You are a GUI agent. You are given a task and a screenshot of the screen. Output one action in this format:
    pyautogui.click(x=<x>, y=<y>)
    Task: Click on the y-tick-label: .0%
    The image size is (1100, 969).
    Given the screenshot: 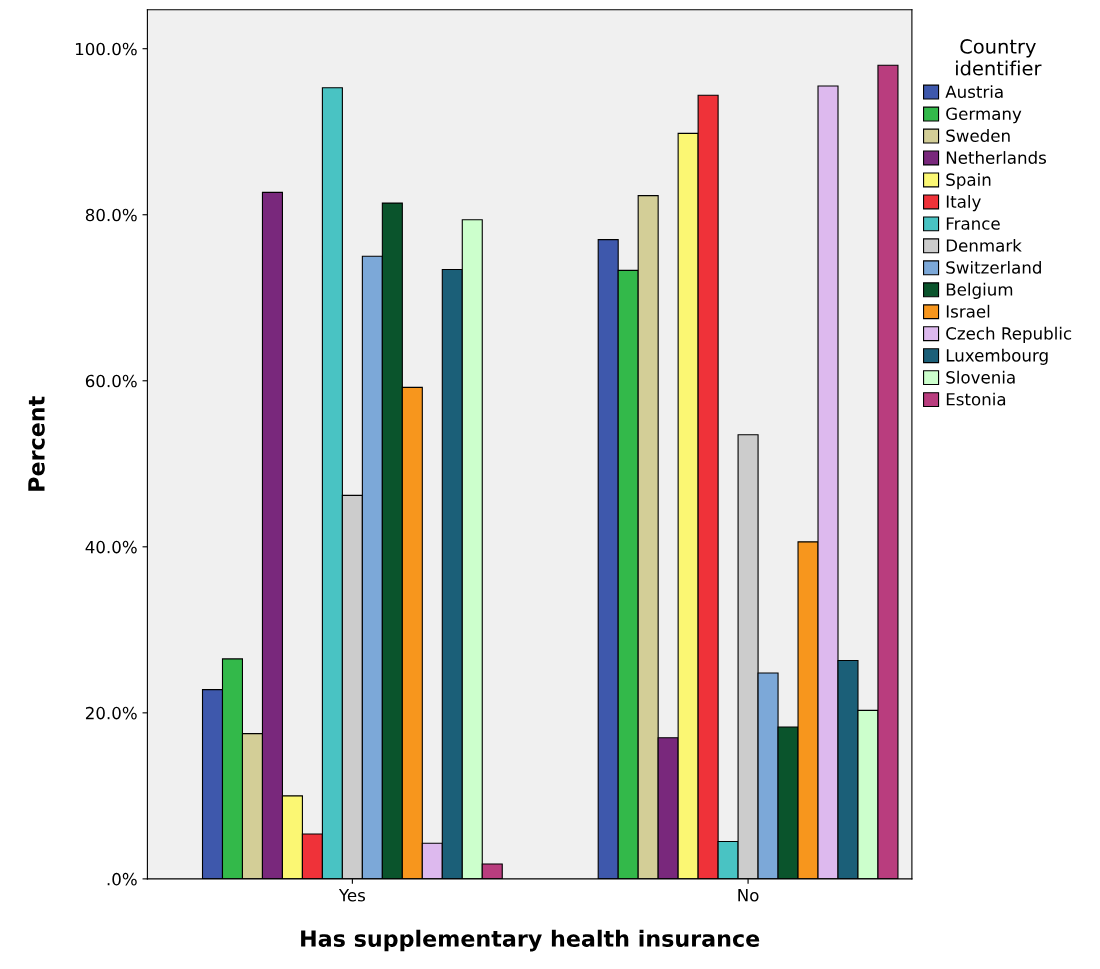 What is the action you would take?
    pyautogui.click(x=122, y=879)
    